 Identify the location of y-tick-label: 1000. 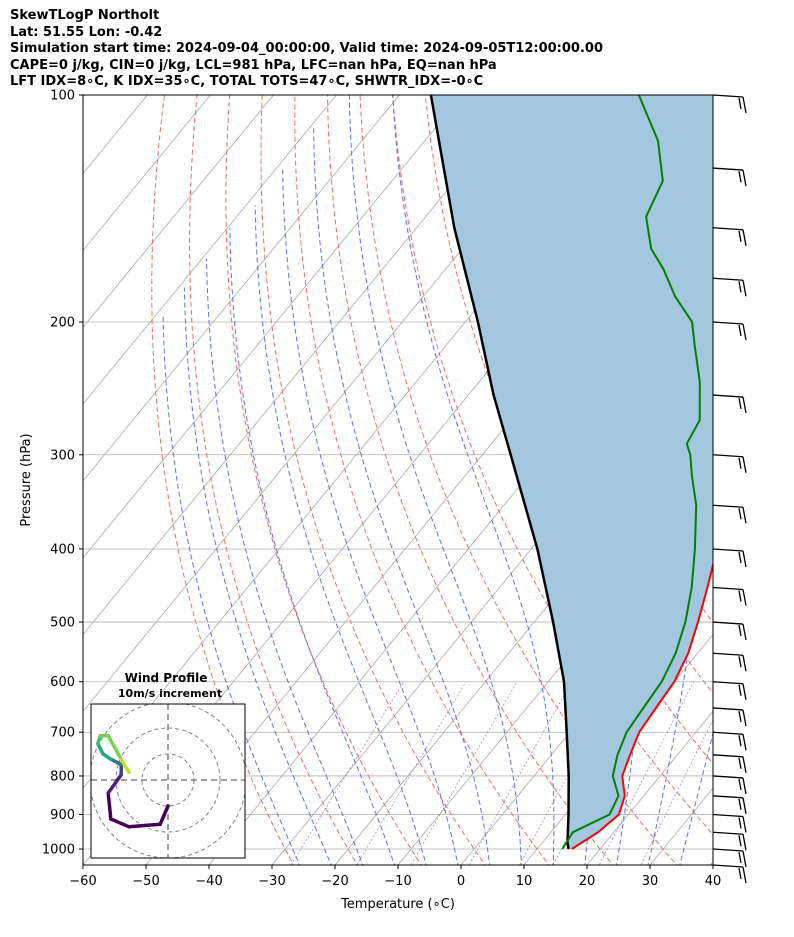
(58, 850).